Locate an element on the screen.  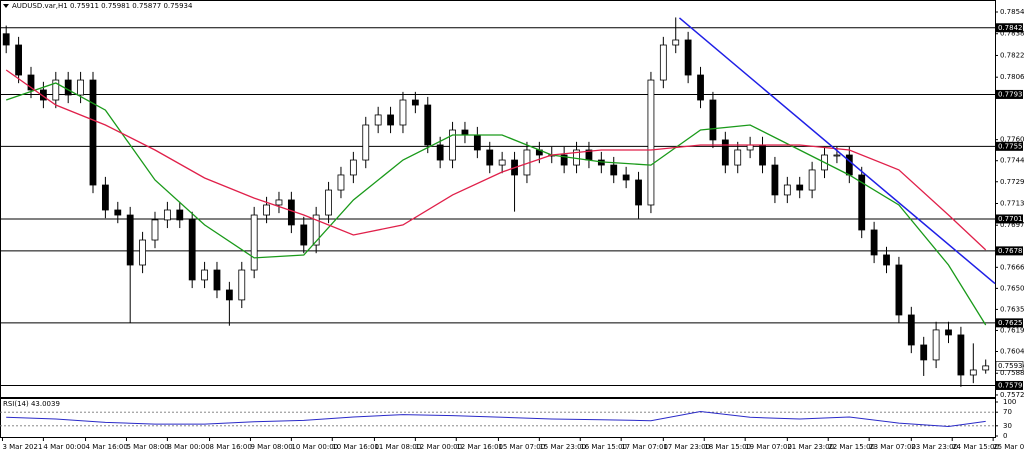
x-tick-label: 5 Mar 08:00 is located at coordinates (147, 447).